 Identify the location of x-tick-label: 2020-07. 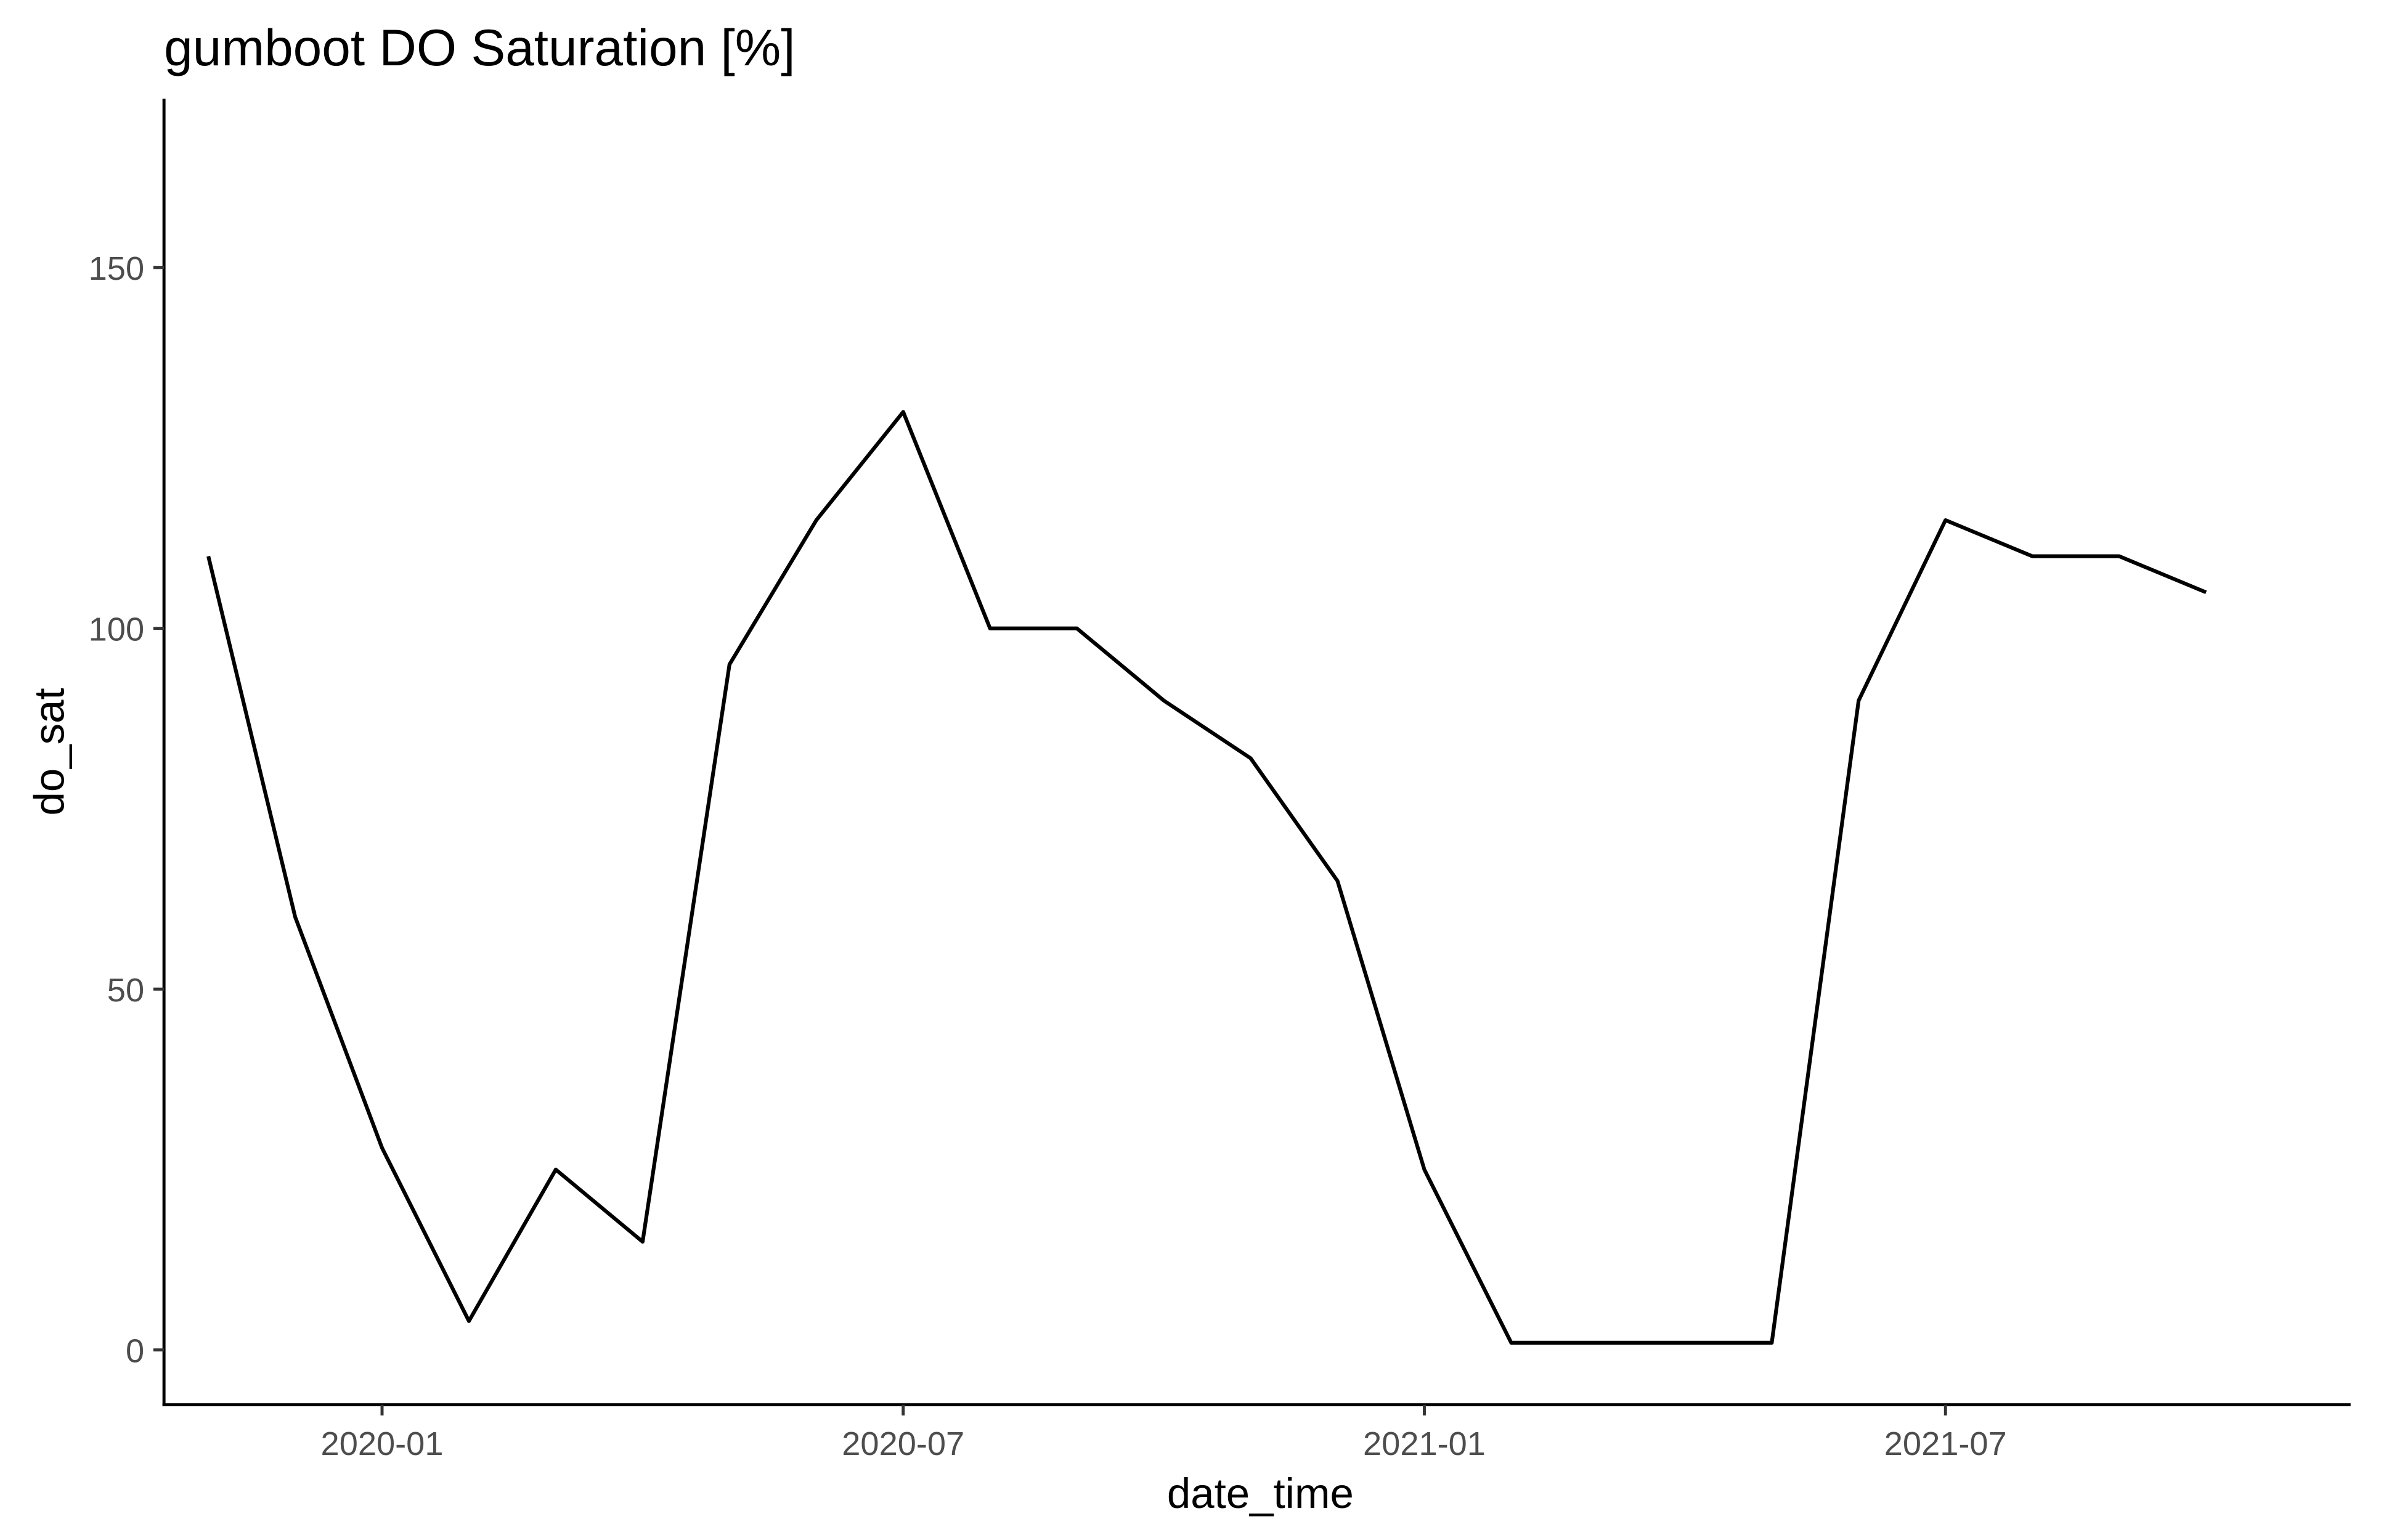
(903, 1444).